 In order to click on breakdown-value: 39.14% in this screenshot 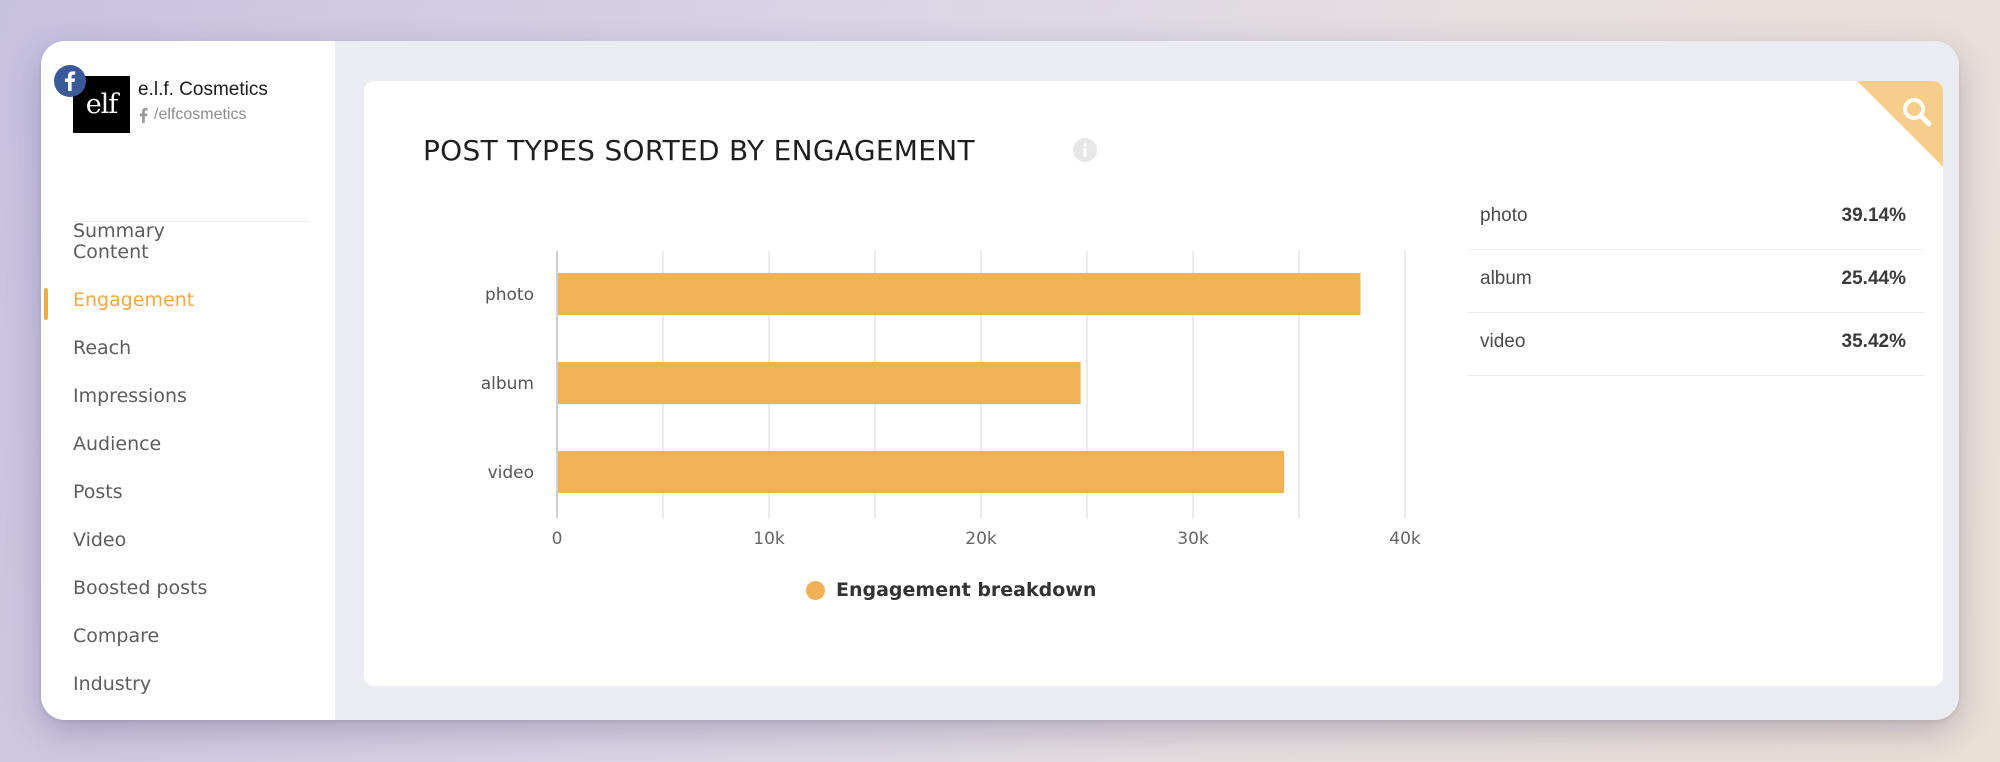, I will do `click(1873, 215)`.